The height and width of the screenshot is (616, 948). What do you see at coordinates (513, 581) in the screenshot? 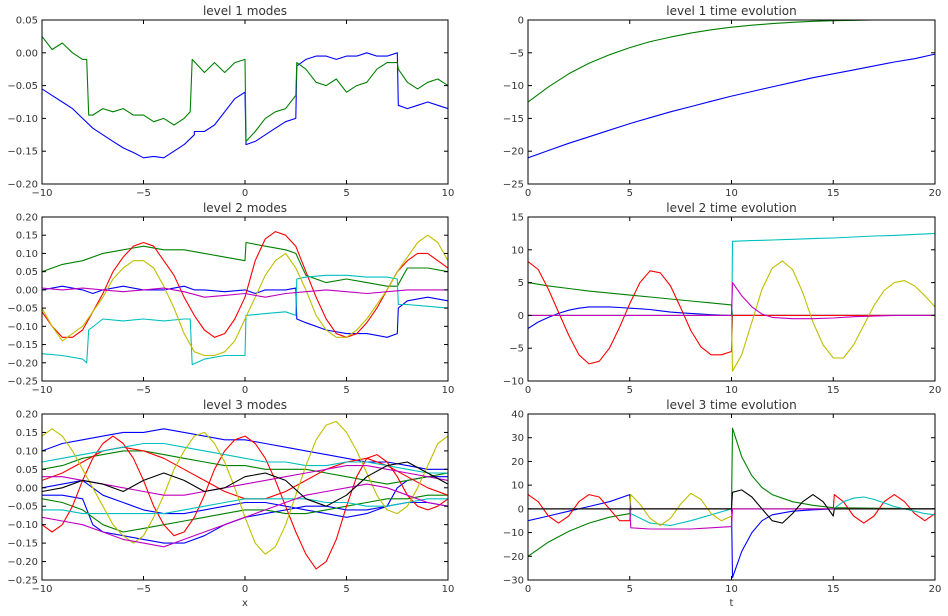
I see `y-tick-label: −30` at bounding box center [513, 581].